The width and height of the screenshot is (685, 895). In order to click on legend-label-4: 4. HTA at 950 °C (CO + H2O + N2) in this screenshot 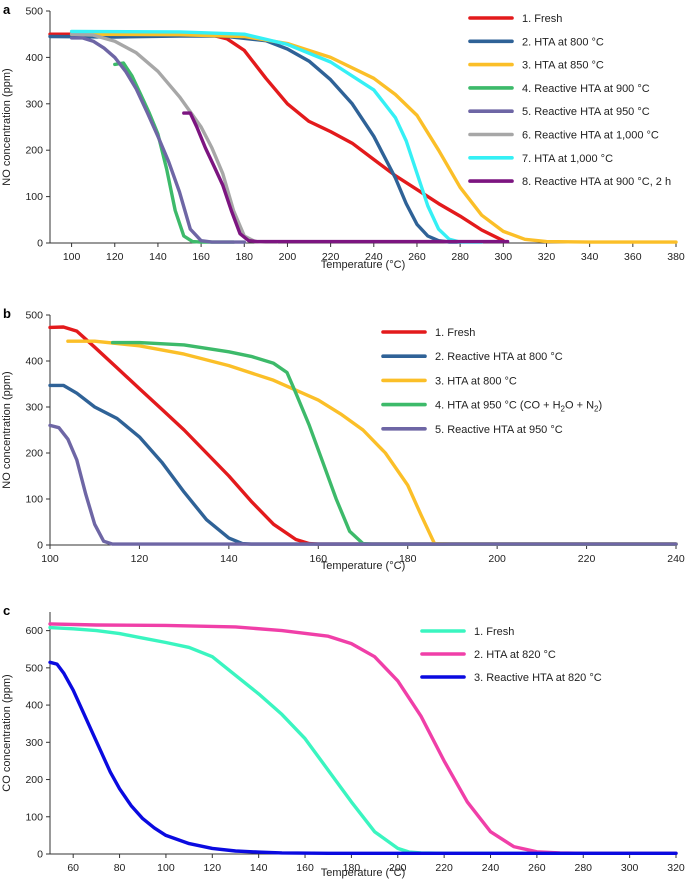, I will do `click(518, 407)`.